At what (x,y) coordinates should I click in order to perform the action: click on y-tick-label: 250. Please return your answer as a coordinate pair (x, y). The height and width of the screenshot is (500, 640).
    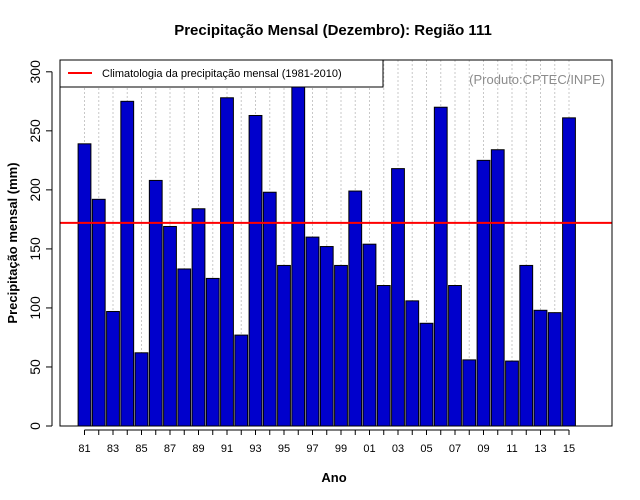
    Looking at the image, I should click on (35, 131).